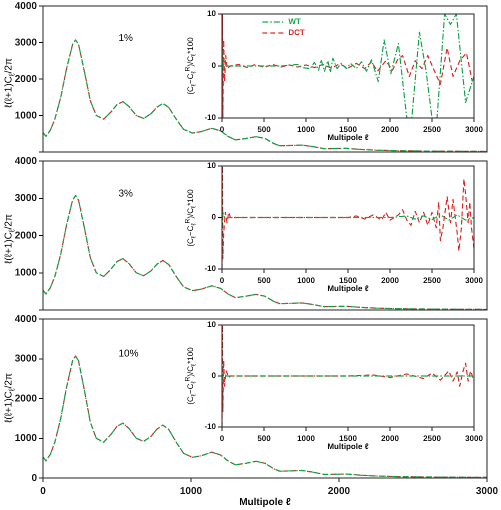  I want to click on annotation: 10%, so click(128, 354).